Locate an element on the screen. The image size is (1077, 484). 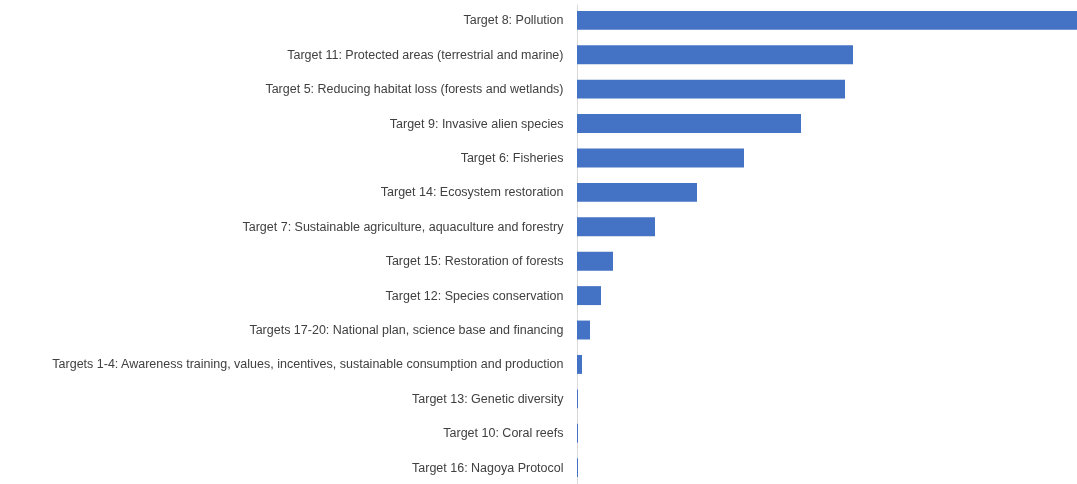
y-tick-label: Target 10: Coral reefs is located at coordinates (503, 433).